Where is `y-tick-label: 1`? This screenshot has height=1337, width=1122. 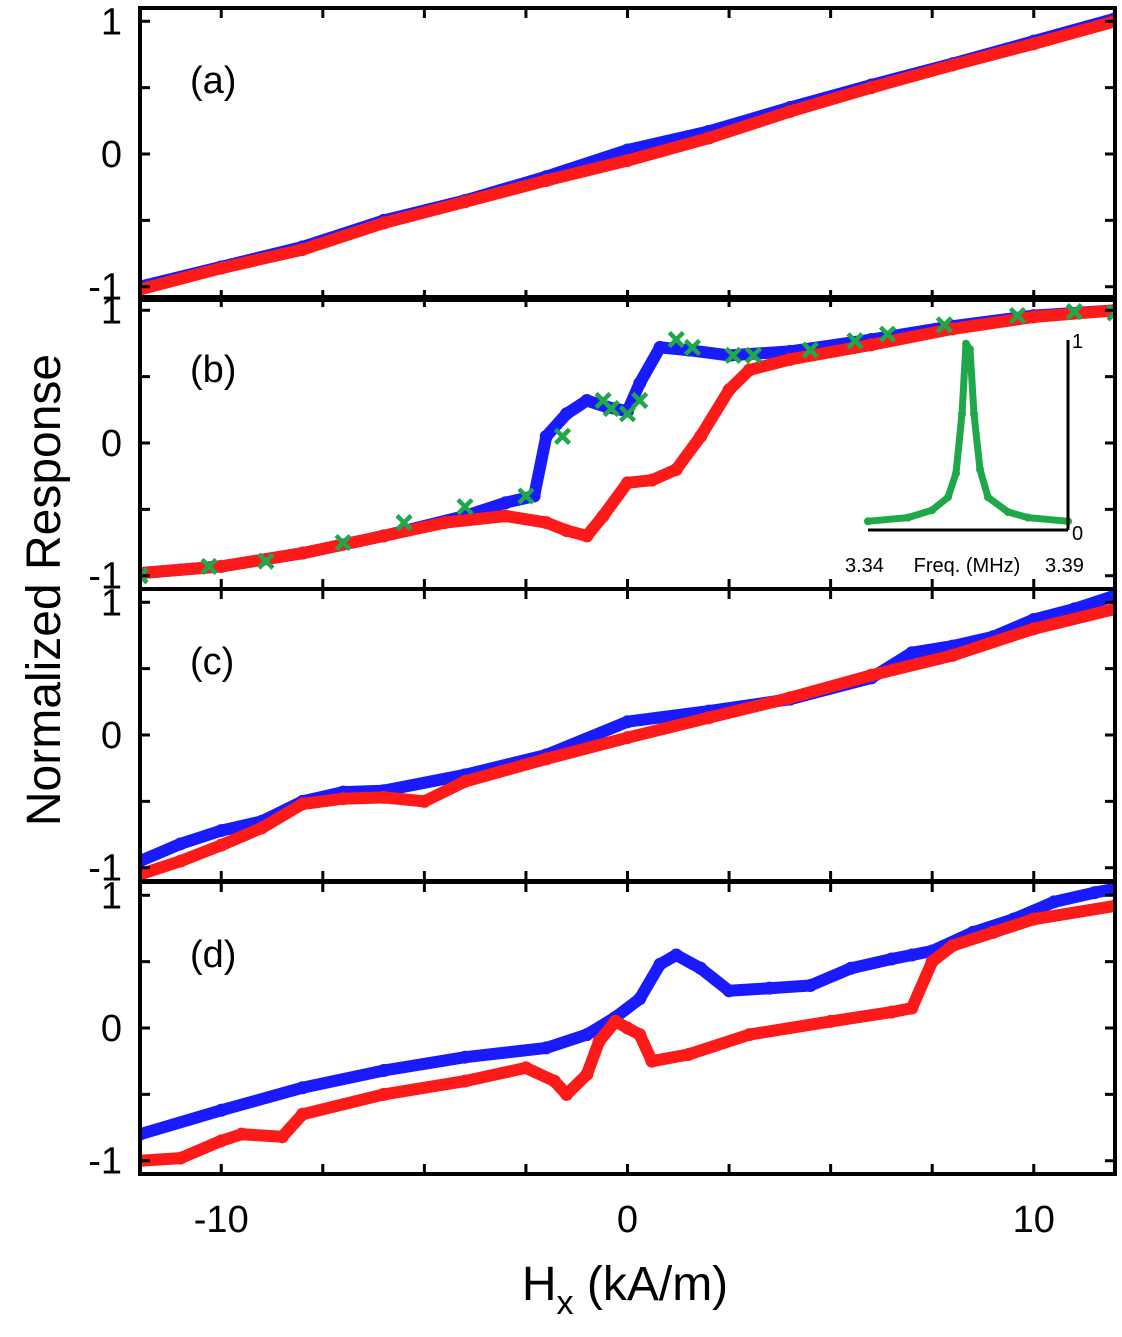
y-tick-label: 1 is located at coordinates (111, 22).